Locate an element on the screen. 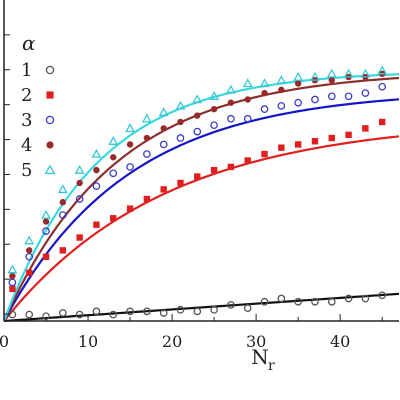 This screenshot has height=400, width=400. x-tick-label: 40 is located at coordinates (340, 341).